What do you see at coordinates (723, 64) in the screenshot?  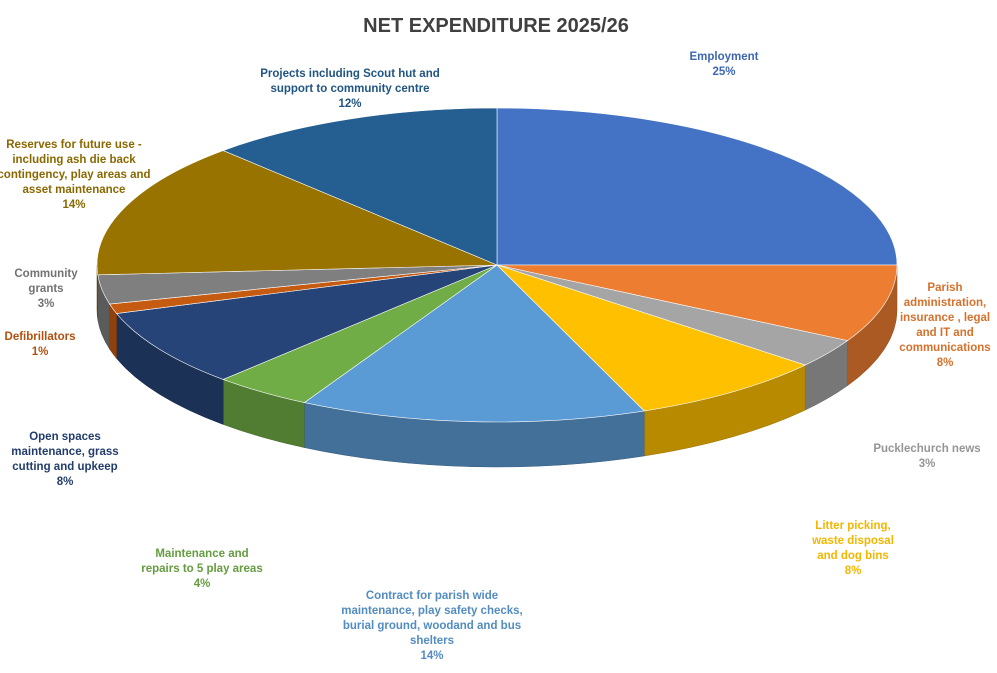 I see `slice-label-0: Employment 25%` at bounding box center [723, 64].